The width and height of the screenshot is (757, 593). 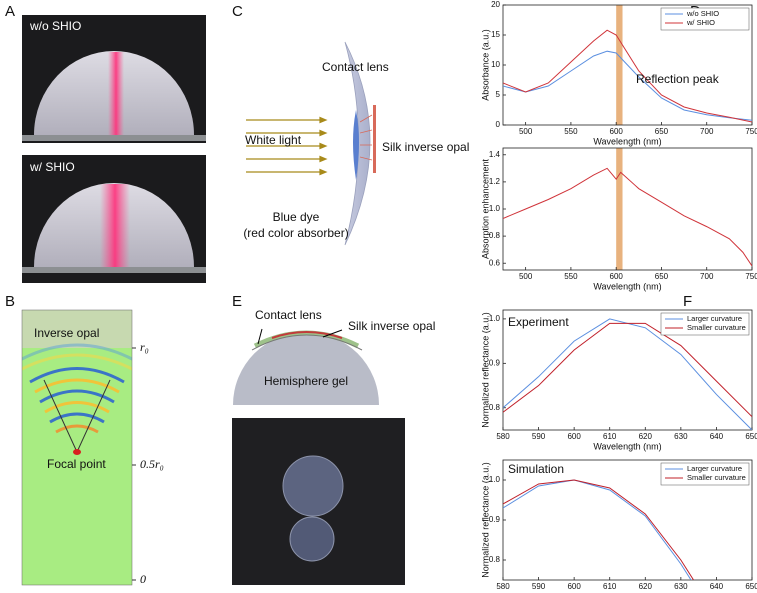 What do you see at coordinates (495, 181) in the screenshot?
I see `y-tick-label: 1.2` at bounding box center [495, 181].